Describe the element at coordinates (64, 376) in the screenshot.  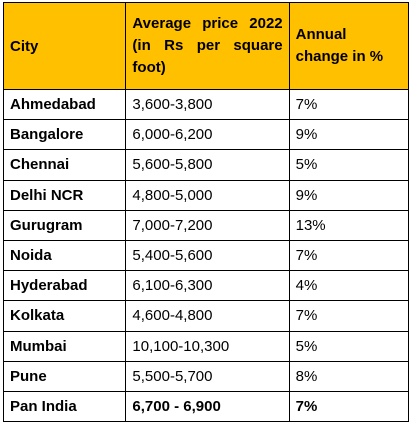
I see `row-city: Pune` at that location.